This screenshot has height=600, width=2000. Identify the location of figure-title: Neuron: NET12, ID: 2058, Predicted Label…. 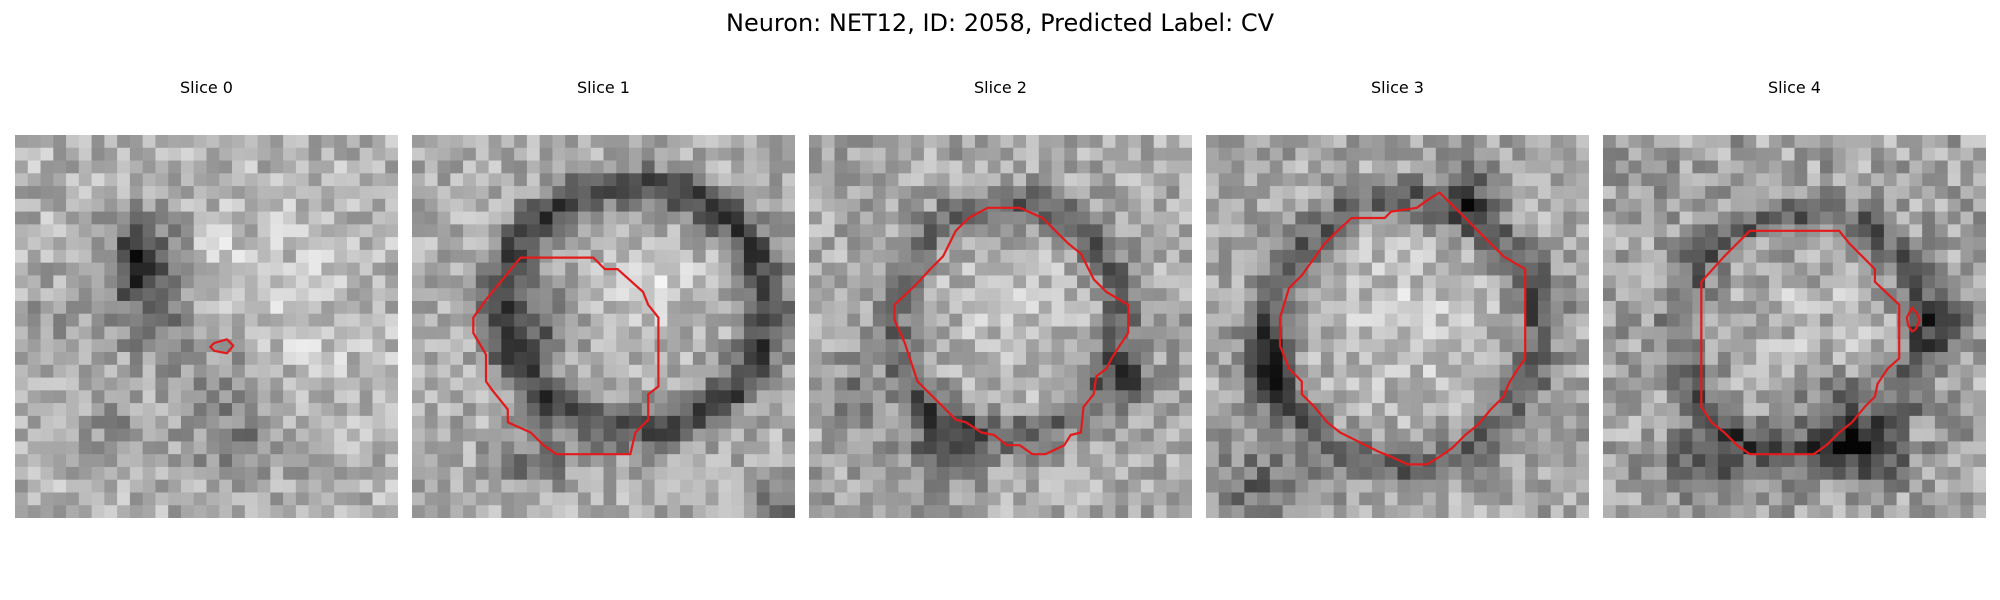
(1000, 23).